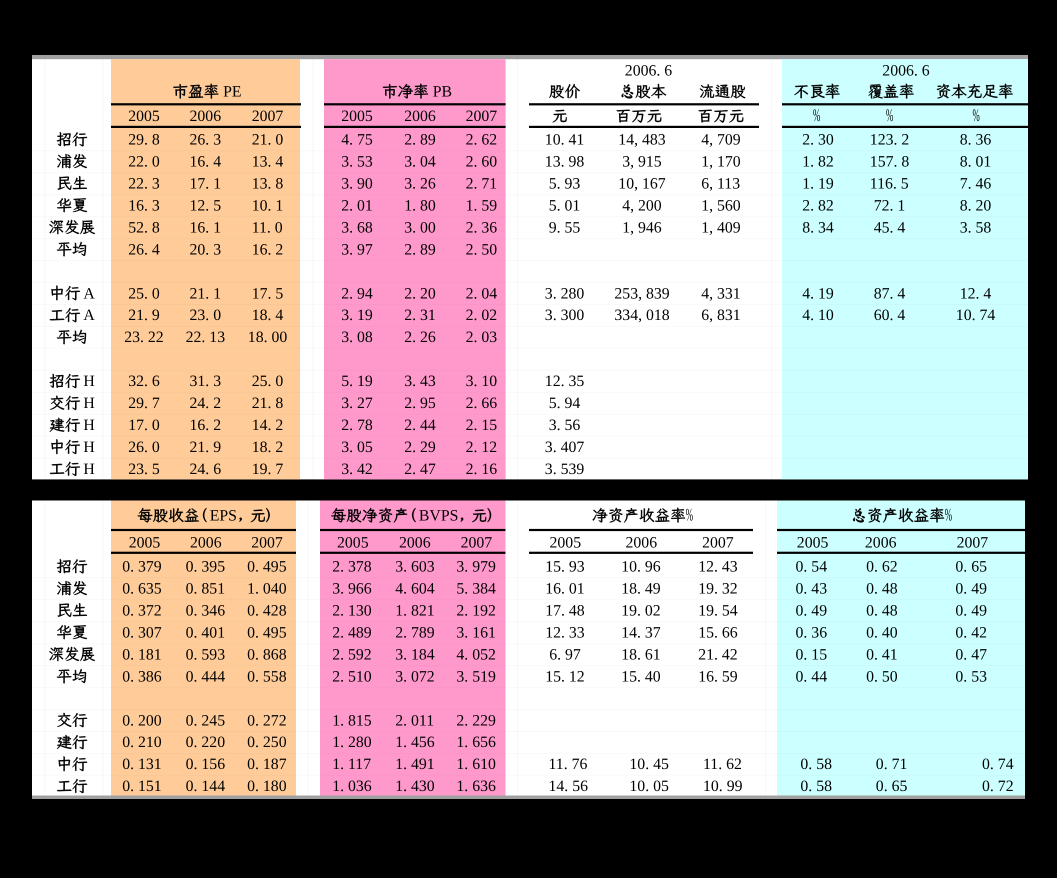  Describe the element at coordinates (142, 588) in the screenshot. I see `svg-text: 0. 635` at that location.